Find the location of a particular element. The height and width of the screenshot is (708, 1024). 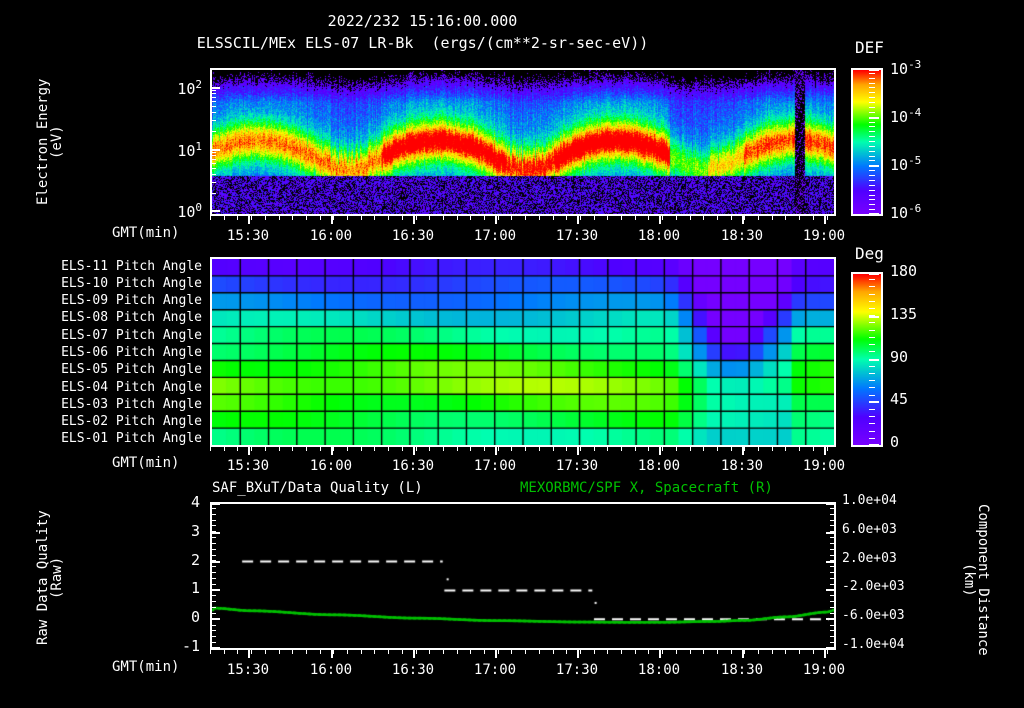

def-colorbar-labels: 10-3 10-4 10-5 10-6 is located at coordinates (906, 140).